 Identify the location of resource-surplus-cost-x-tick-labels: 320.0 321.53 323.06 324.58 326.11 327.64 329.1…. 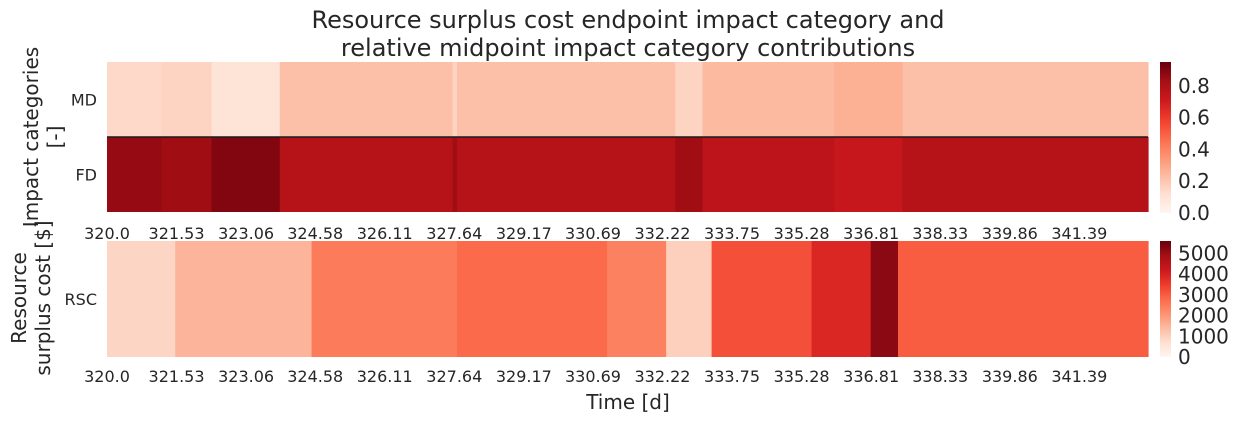
(595, 376).